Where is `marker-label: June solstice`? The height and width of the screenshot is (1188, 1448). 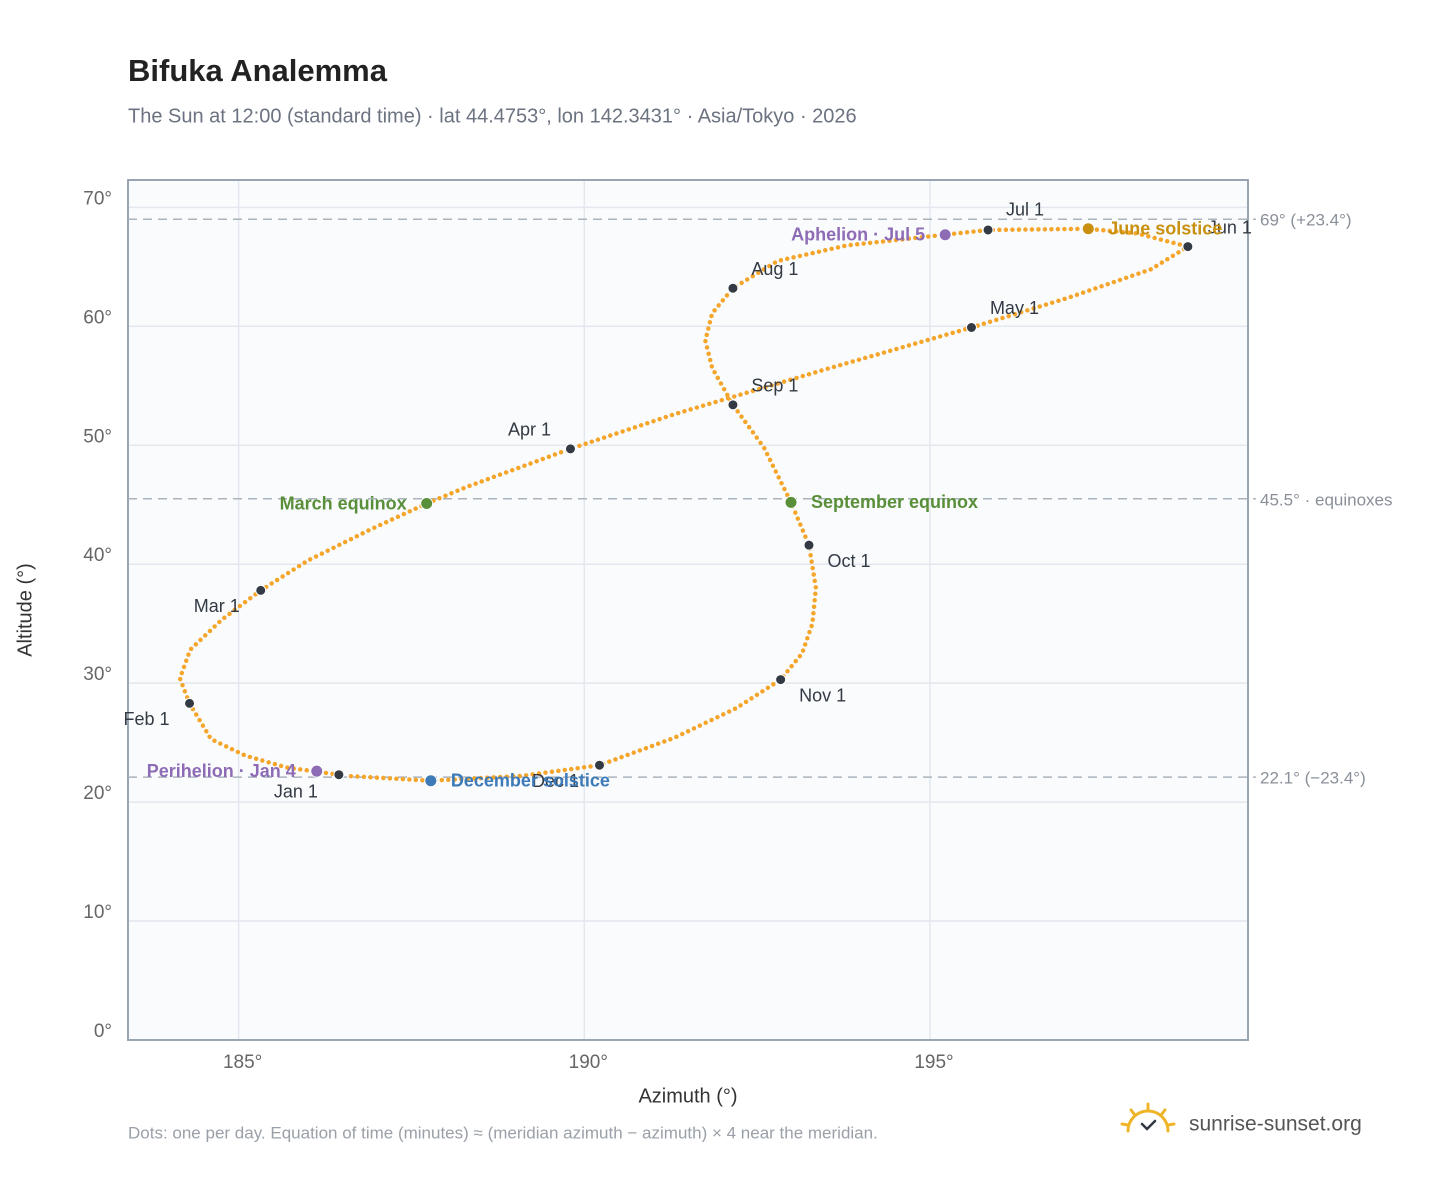 marker-label: June solstice is located at coordinates (1165, 229).